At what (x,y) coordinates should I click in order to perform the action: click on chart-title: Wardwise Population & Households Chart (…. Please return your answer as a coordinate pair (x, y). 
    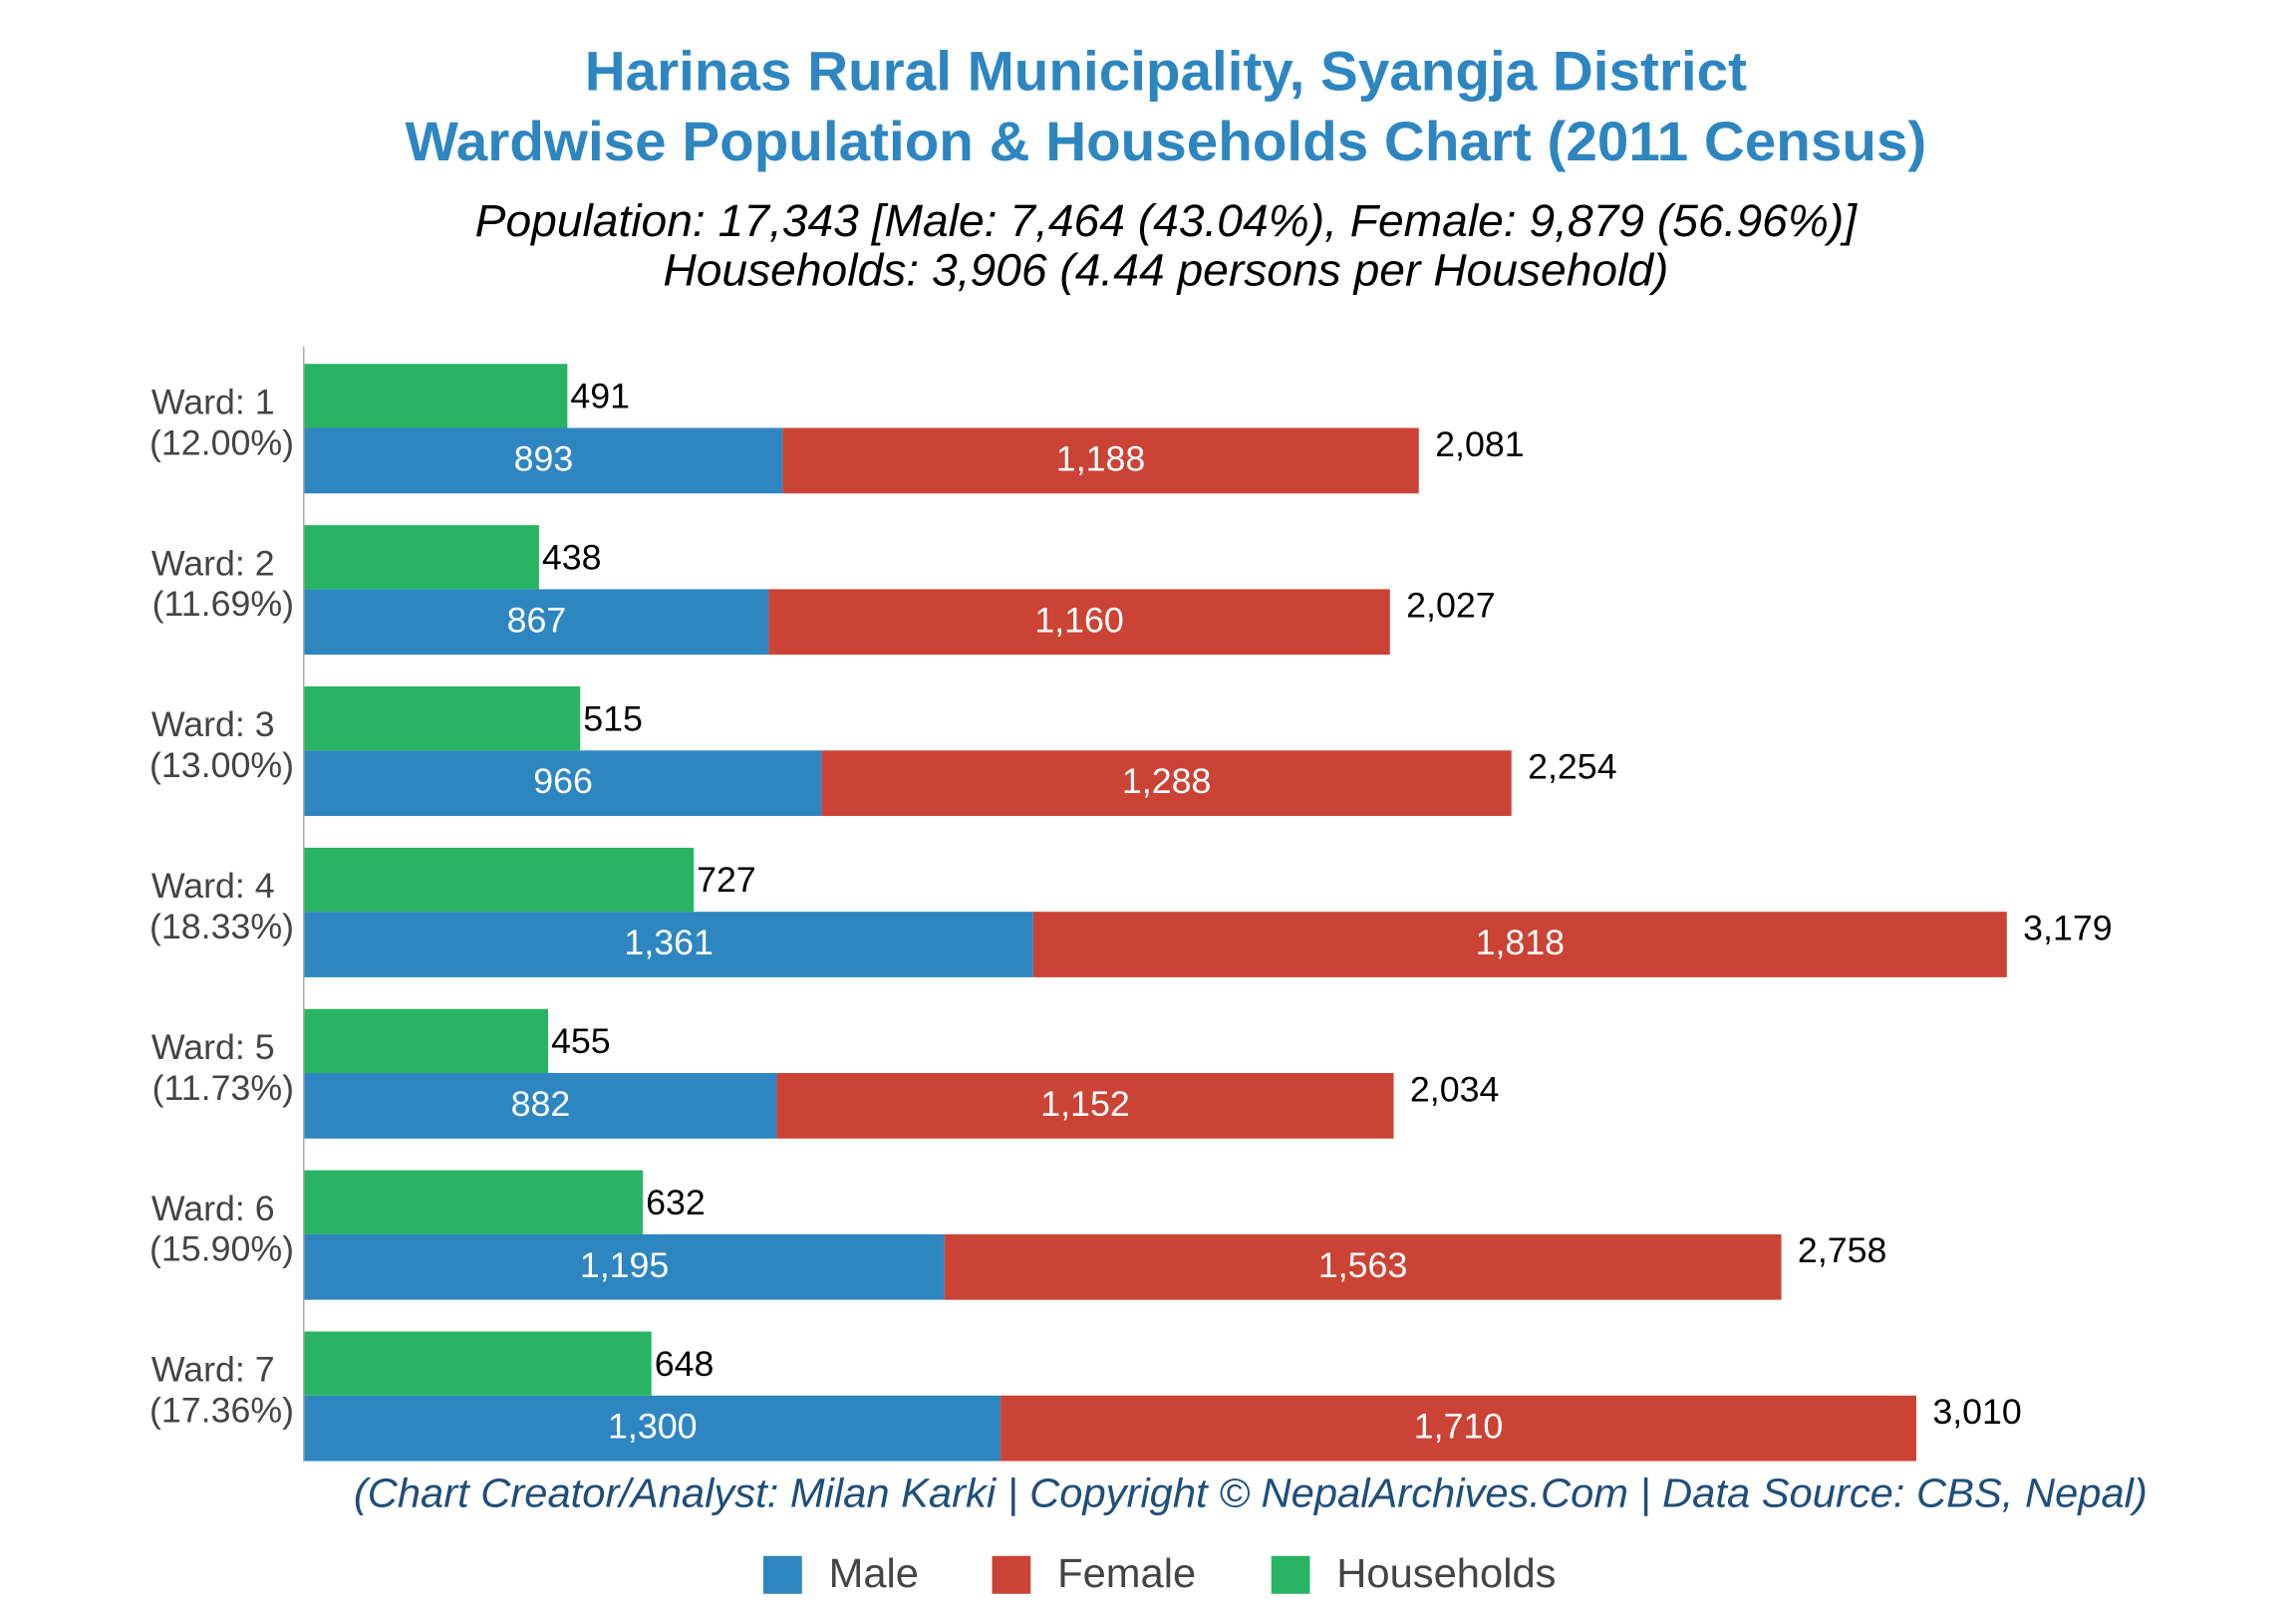
    Looking at the image, I should click on (1165, 140).